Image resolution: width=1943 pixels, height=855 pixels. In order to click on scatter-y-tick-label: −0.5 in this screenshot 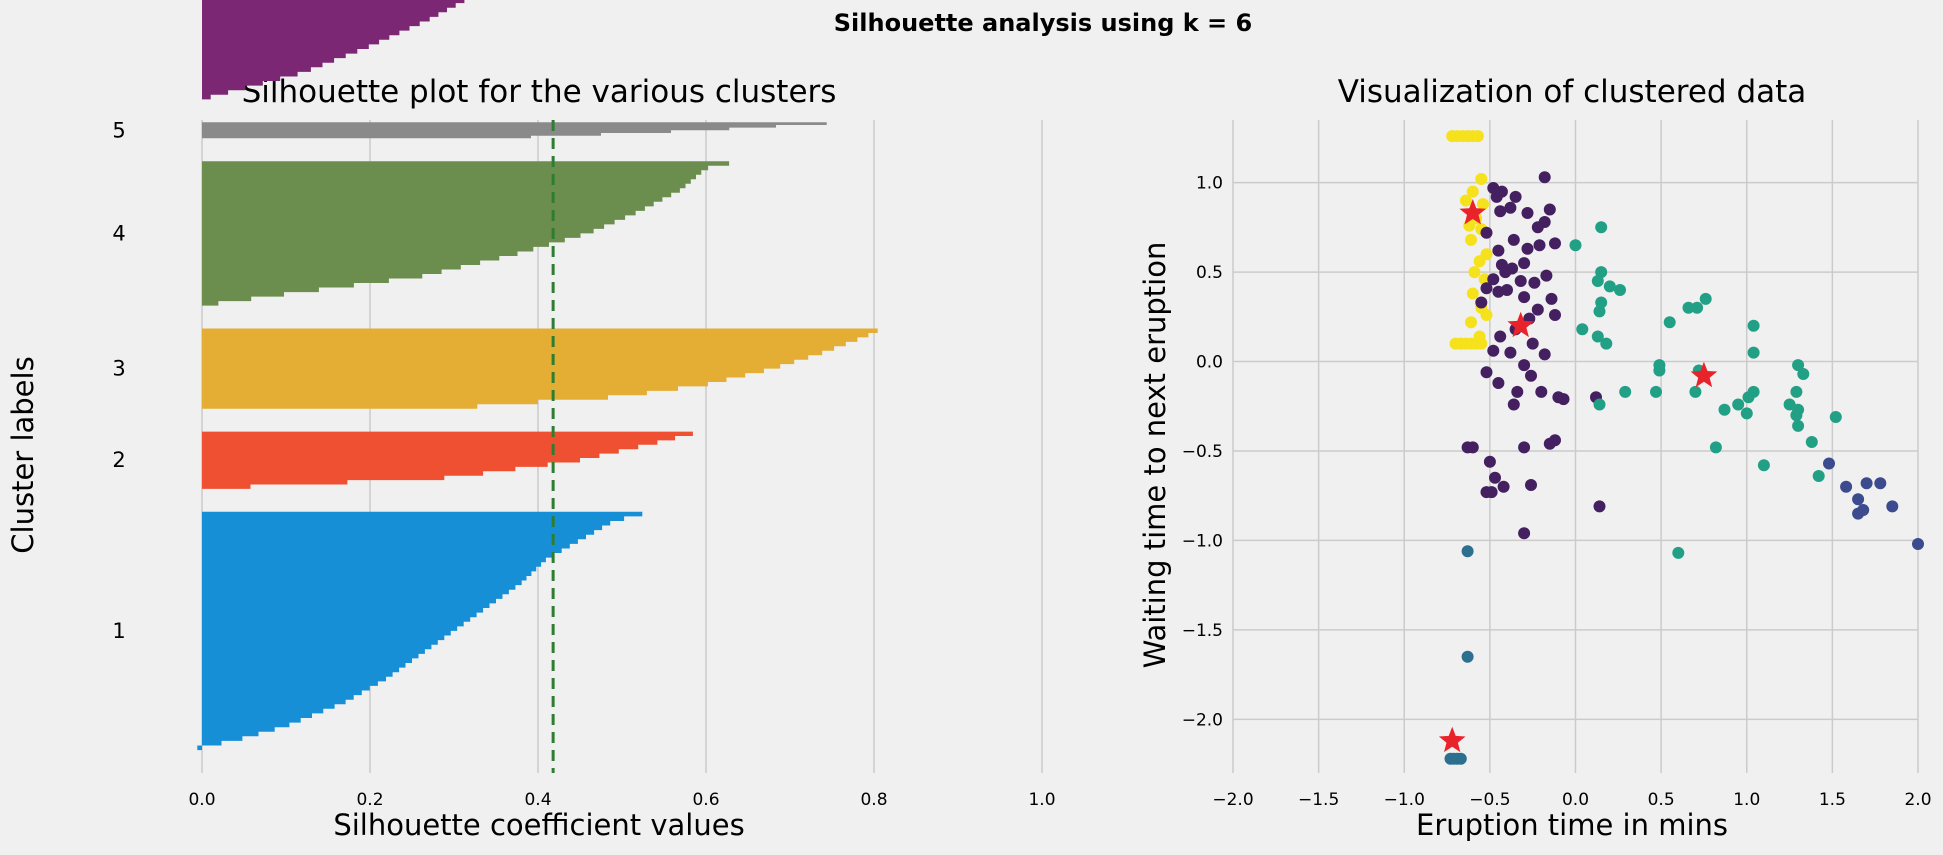, I will do `click(1202, 452)`.